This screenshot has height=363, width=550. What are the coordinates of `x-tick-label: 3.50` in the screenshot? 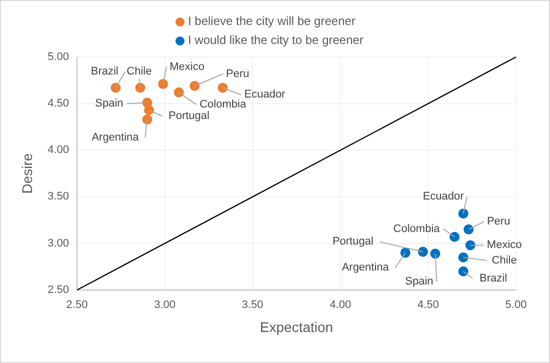 It's located at (253, 305).